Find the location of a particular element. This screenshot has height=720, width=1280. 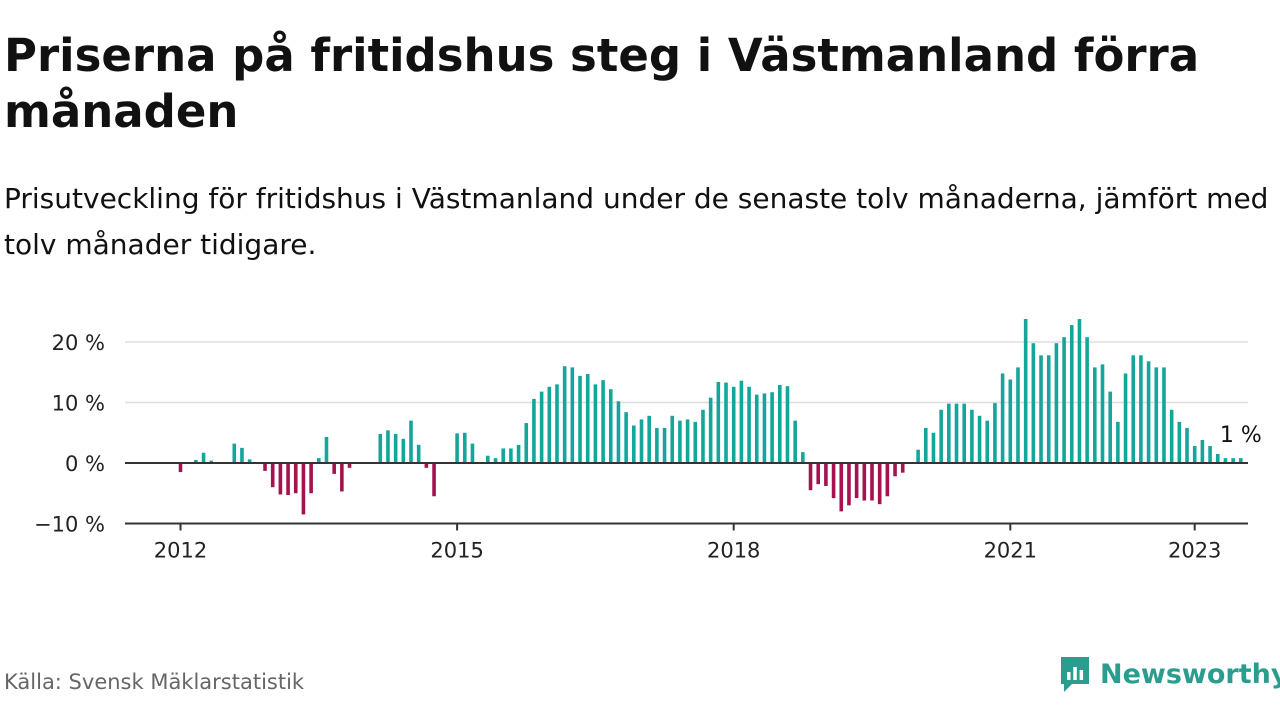

newsworthy-logo-text: Newsworthy is located at coordinates (1190, 674).